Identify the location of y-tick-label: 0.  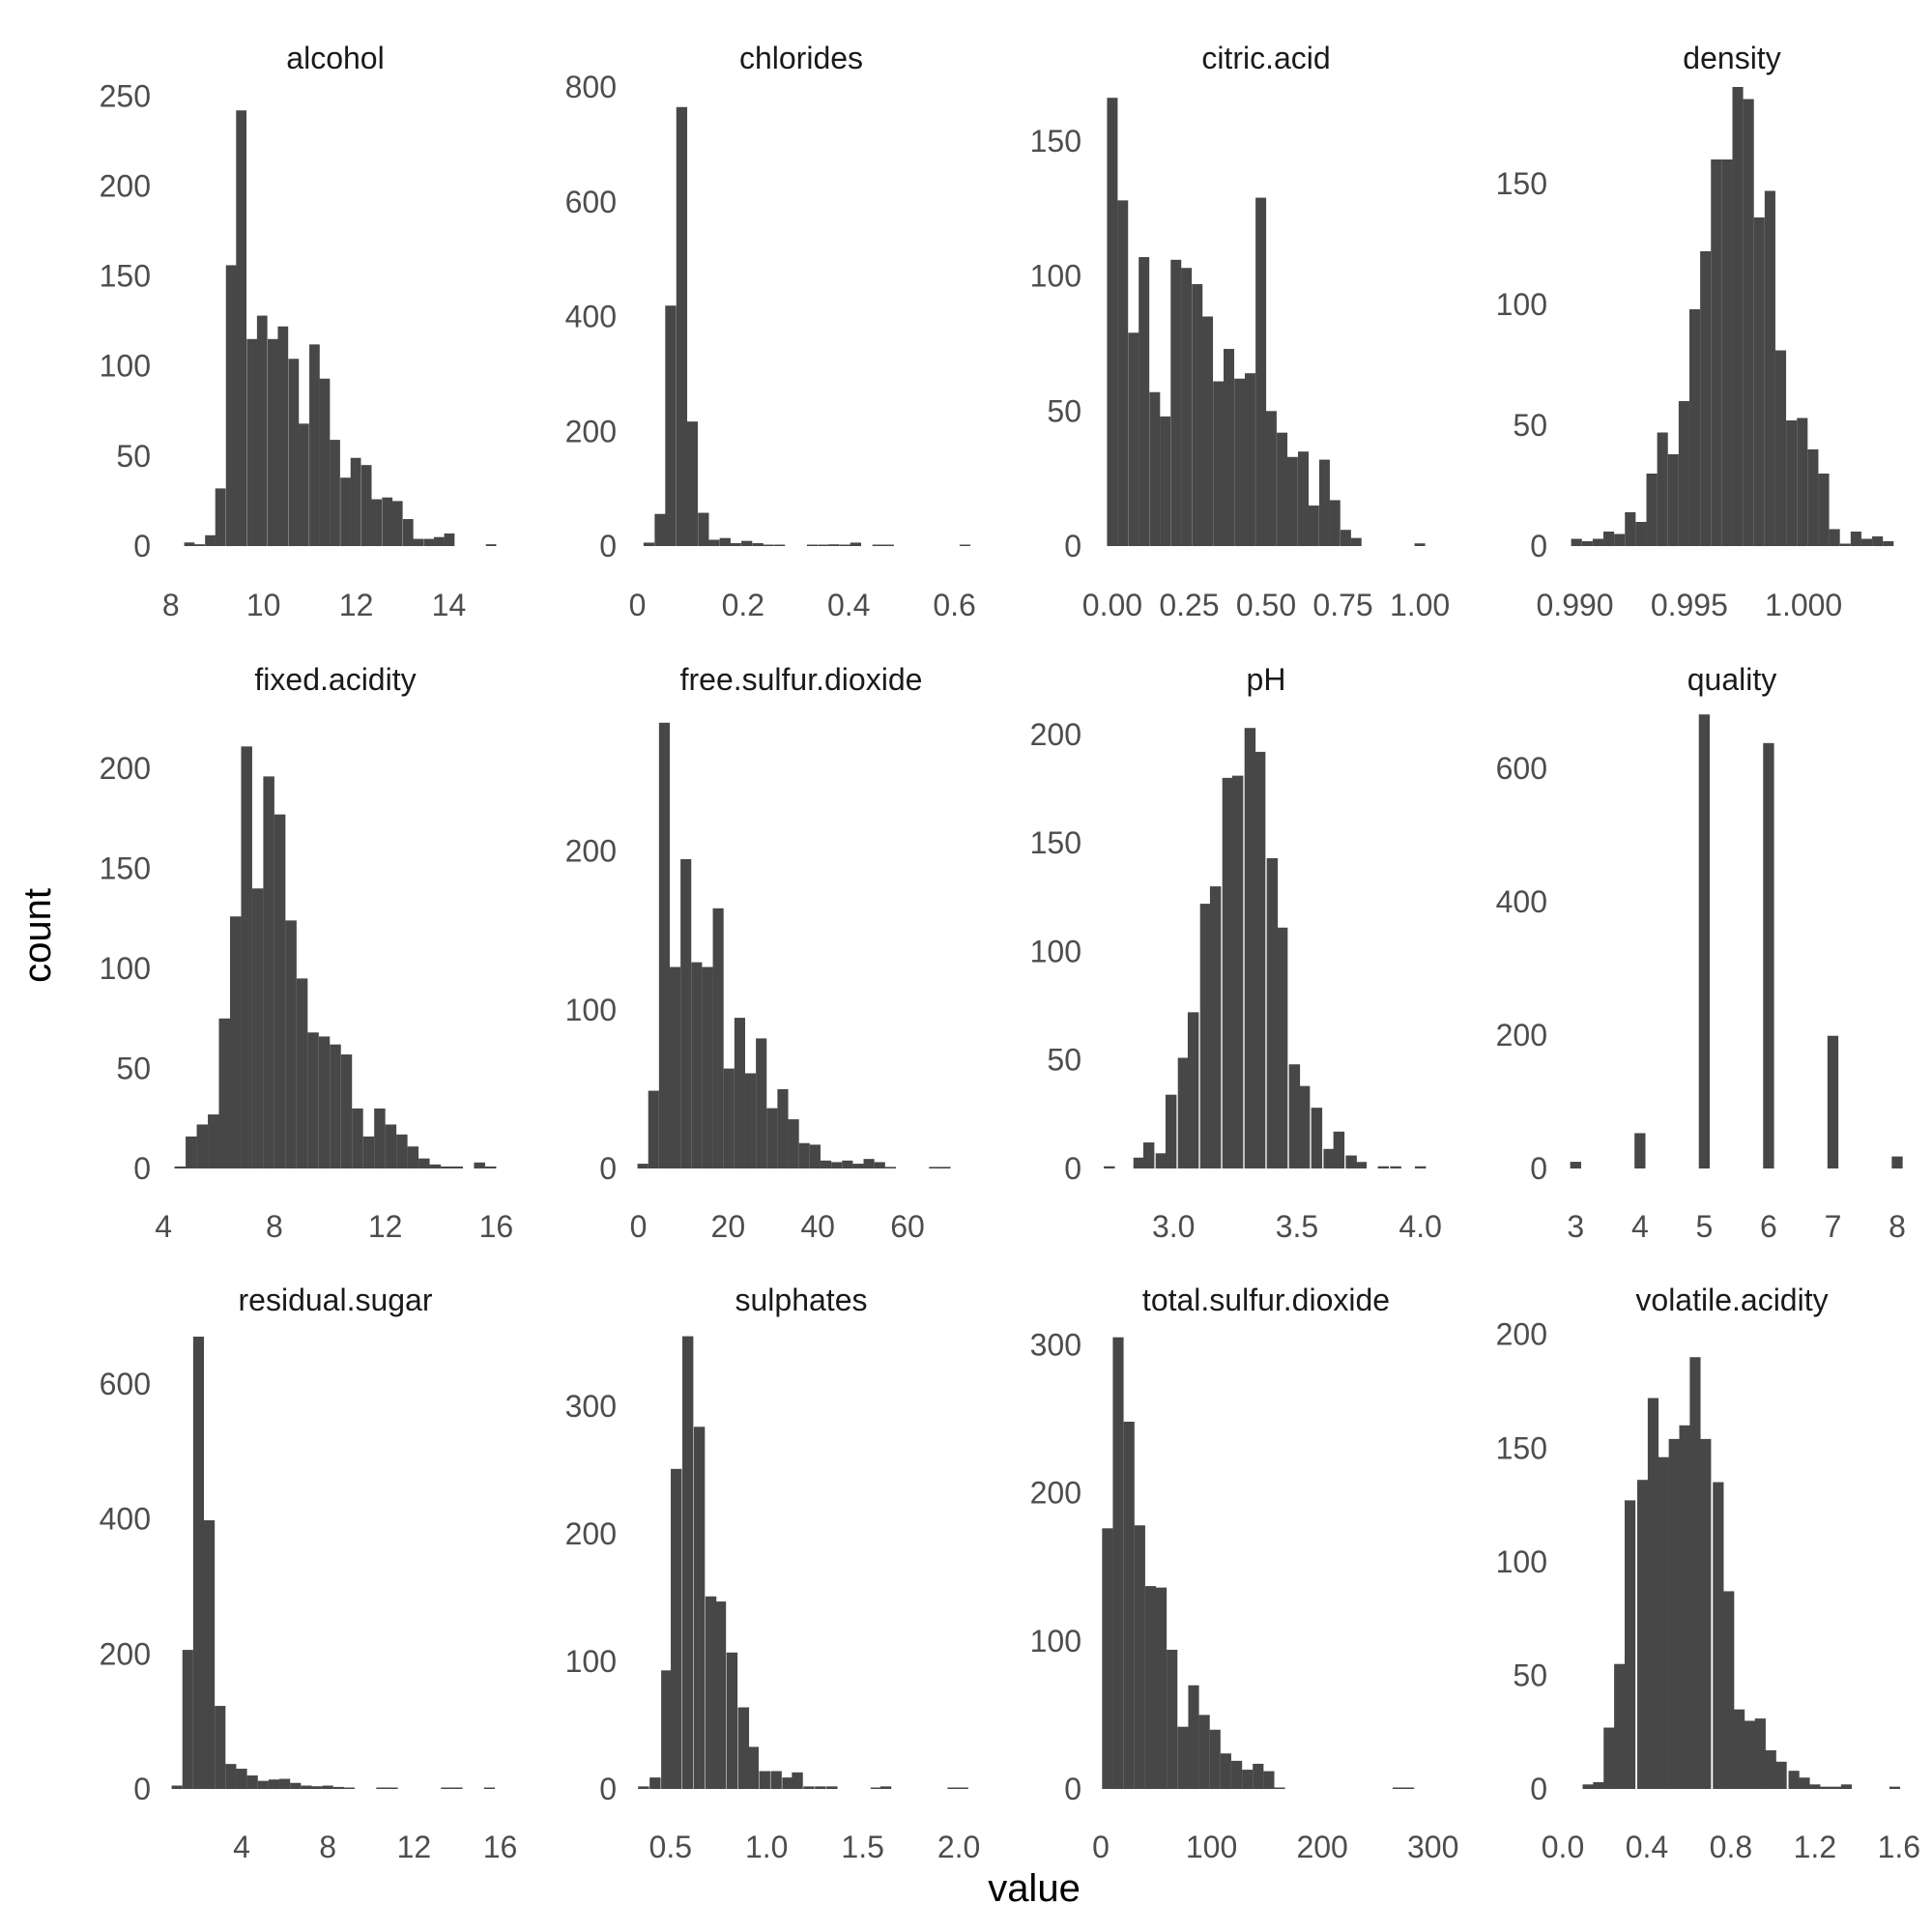
(142, 1168).